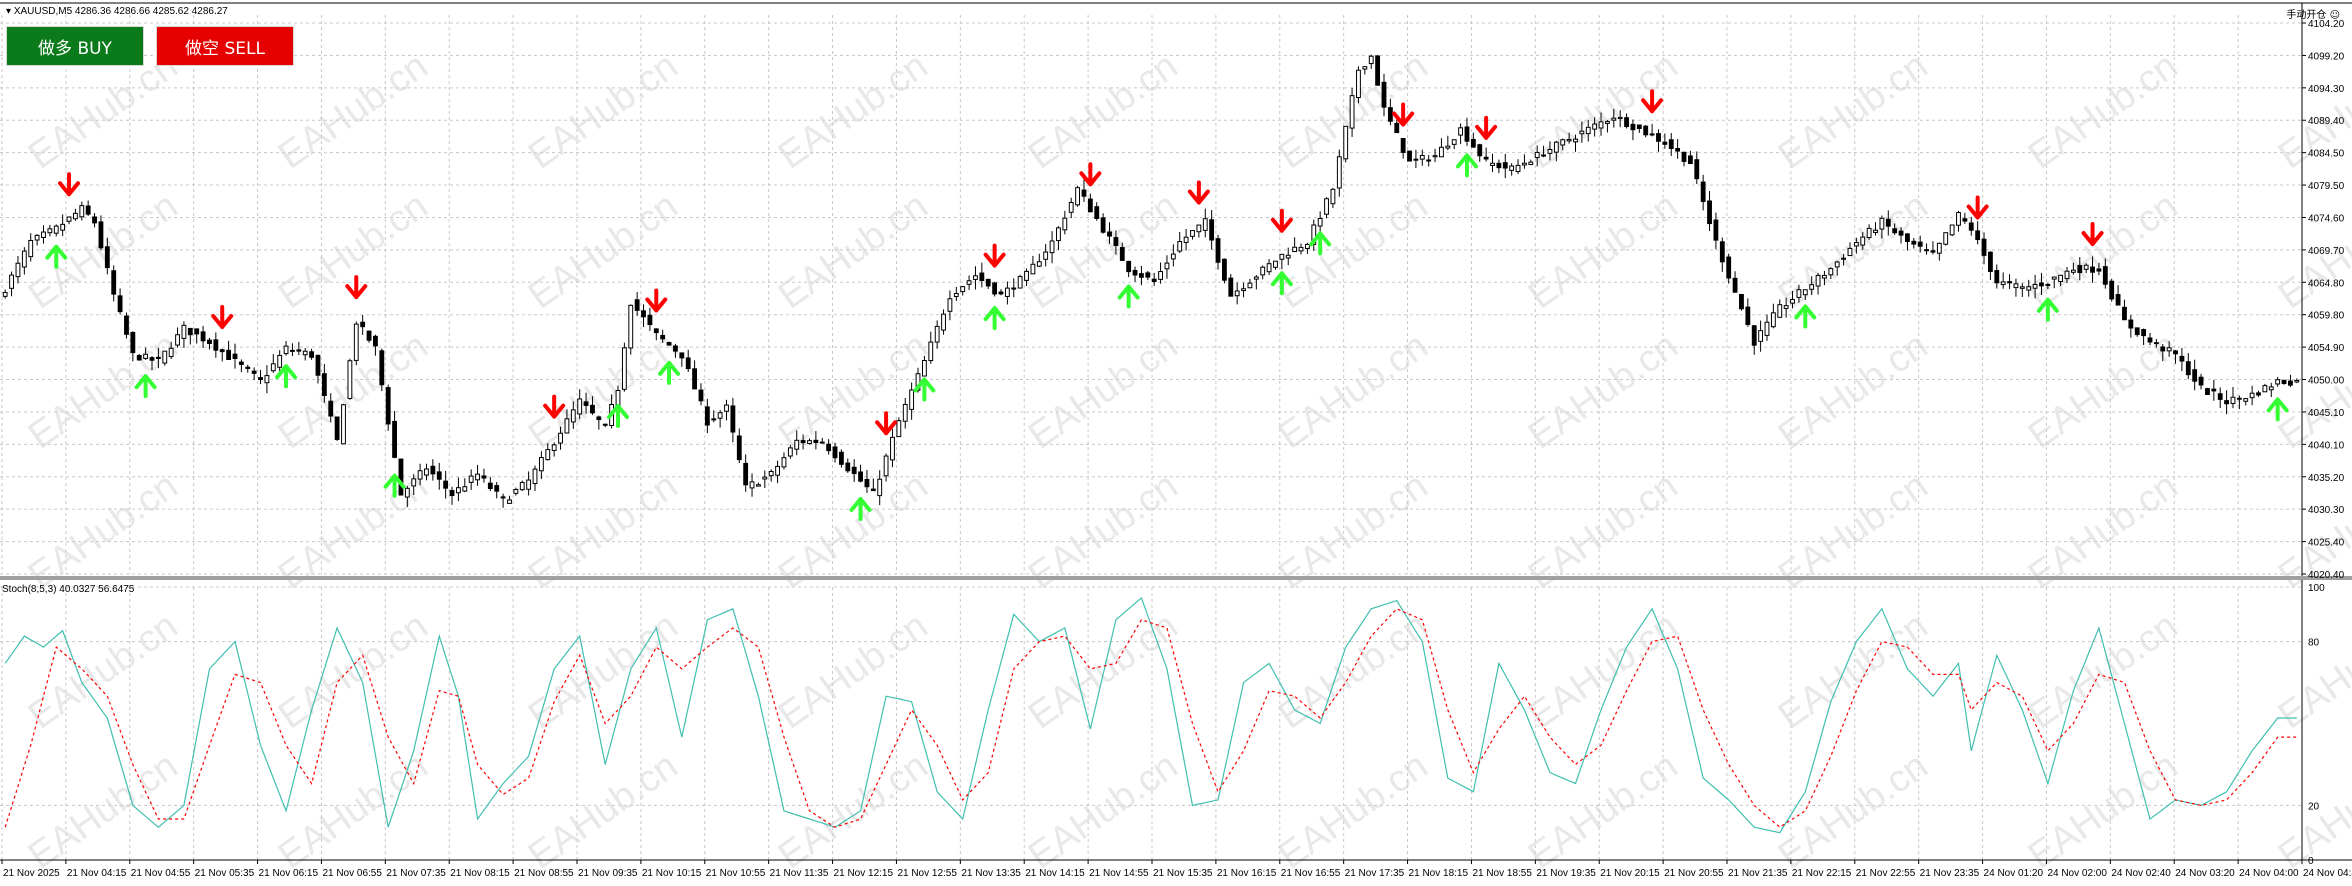 The width and height of the screenshot is (2352, 886). What do you see at coordinates (2313, 15) in the screenshot?
I see `autotrade-status: 手动开仓 ☺` at bounding box center [2313, 15].